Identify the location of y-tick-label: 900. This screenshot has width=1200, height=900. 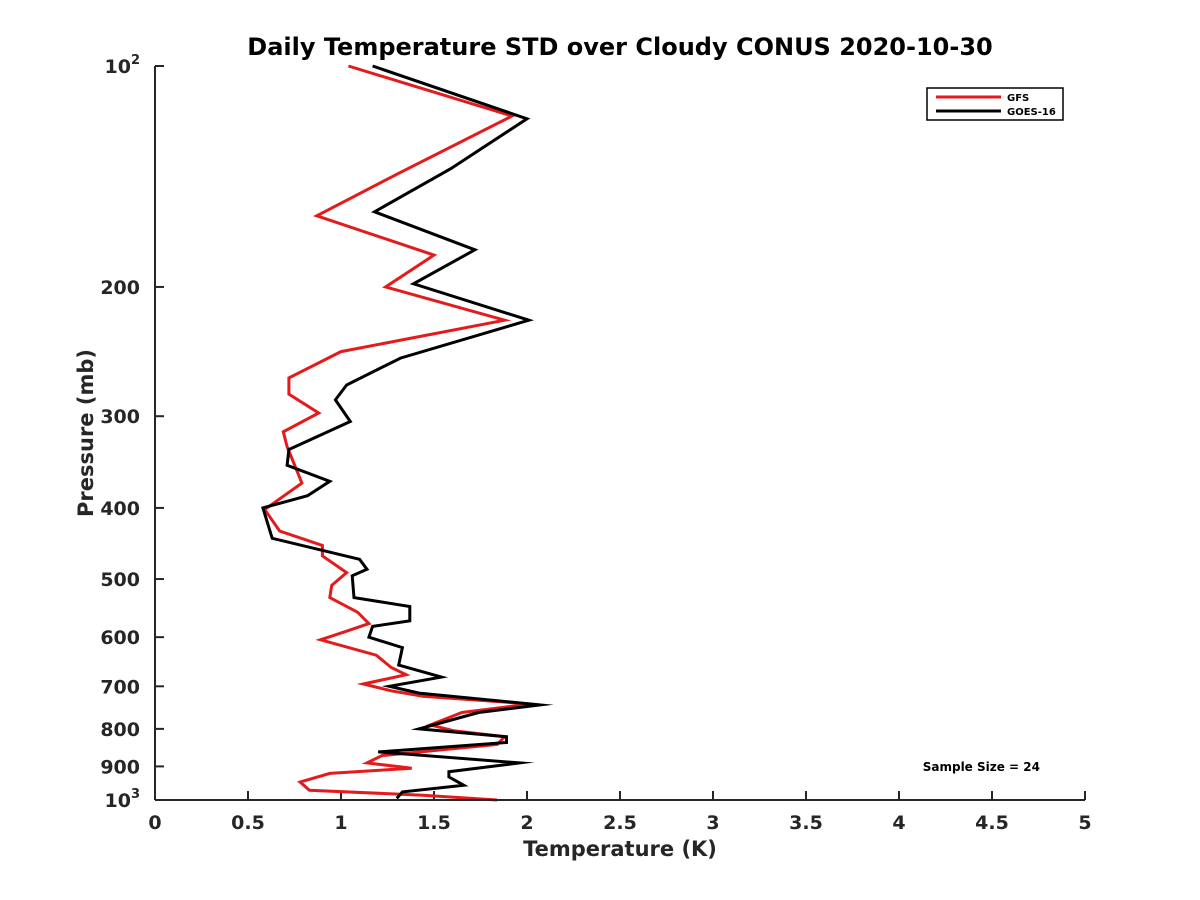
(120, 767).